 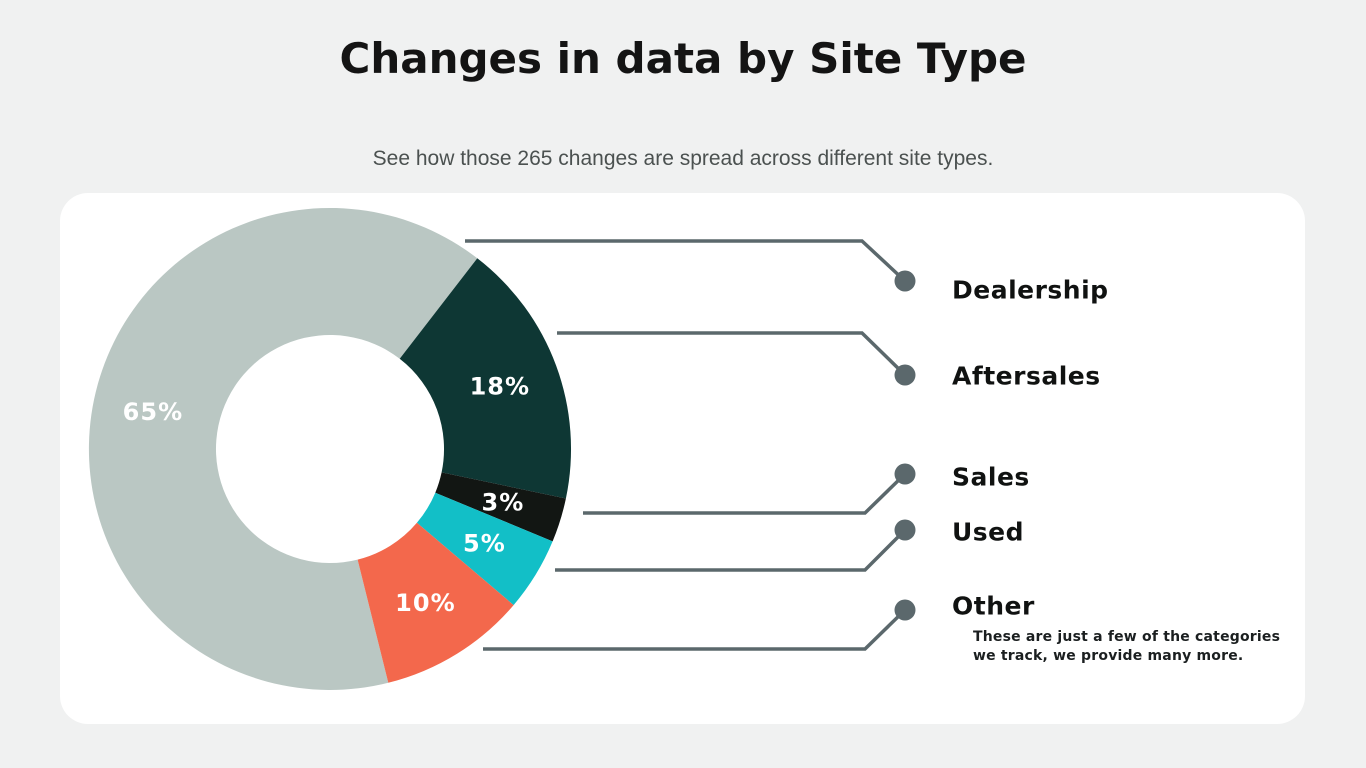 I want to click on legend-dot-icon-other, so click(x=905, y=610).